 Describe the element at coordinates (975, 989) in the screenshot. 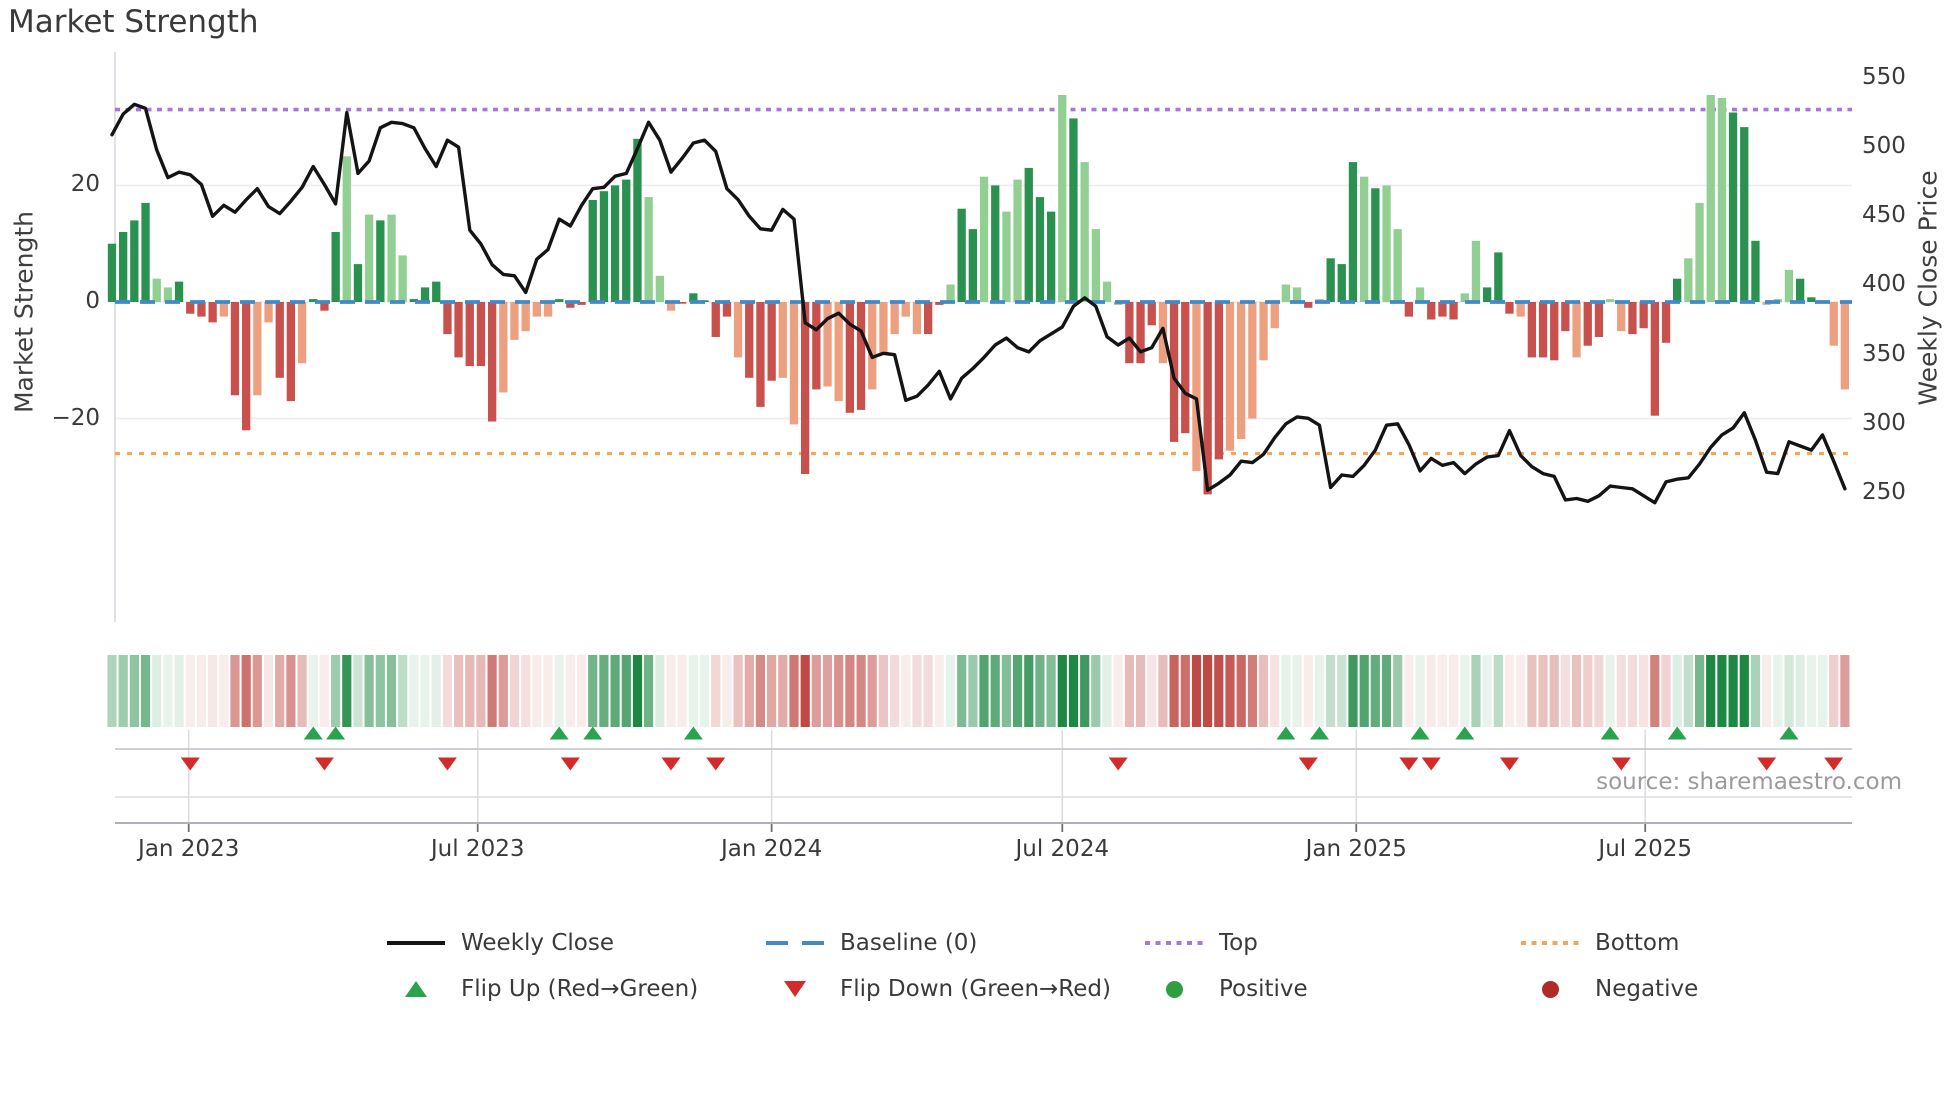

I see `legend-label: Flip Down (Green→Red)` at that location.